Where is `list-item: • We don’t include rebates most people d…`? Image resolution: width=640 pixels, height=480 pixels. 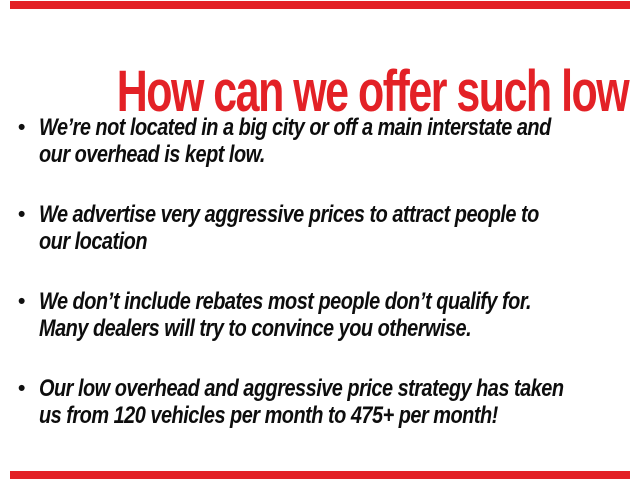 list-item: • We don’t include rebates most people d… is located at coordinates (329, 315).